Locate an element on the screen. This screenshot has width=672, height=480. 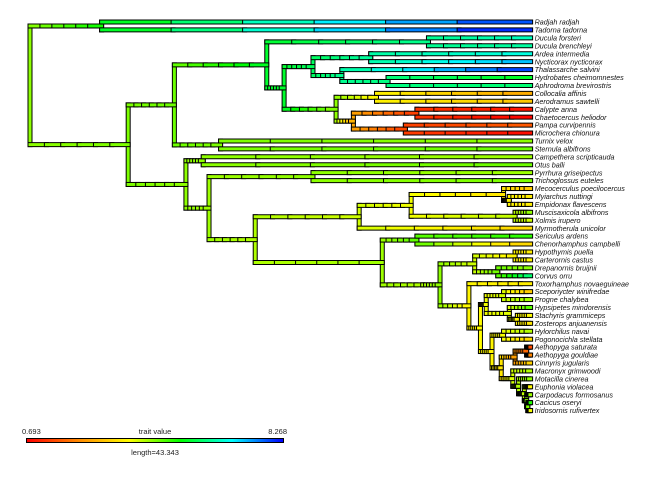
color-legend: 0.693 trait value 8.268 length=43.343 is located at coordinates (154, 442).